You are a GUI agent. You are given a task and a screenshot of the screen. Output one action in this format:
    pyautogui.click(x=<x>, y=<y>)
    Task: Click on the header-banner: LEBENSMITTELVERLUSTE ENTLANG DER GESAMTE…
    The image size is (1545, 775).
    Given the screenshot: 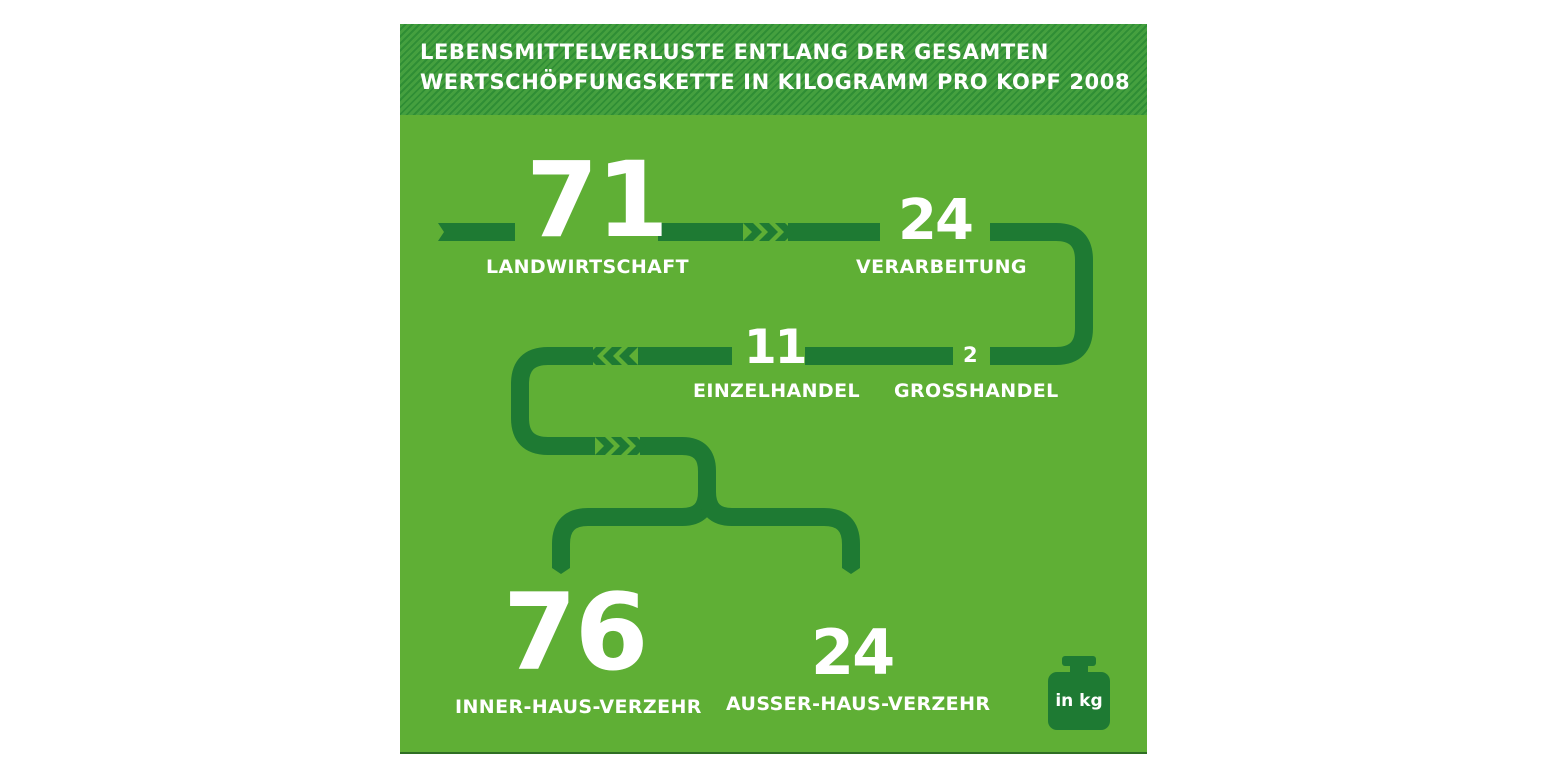 What is the action you would take?
    pyautogui.click(x=773, y=69)
    